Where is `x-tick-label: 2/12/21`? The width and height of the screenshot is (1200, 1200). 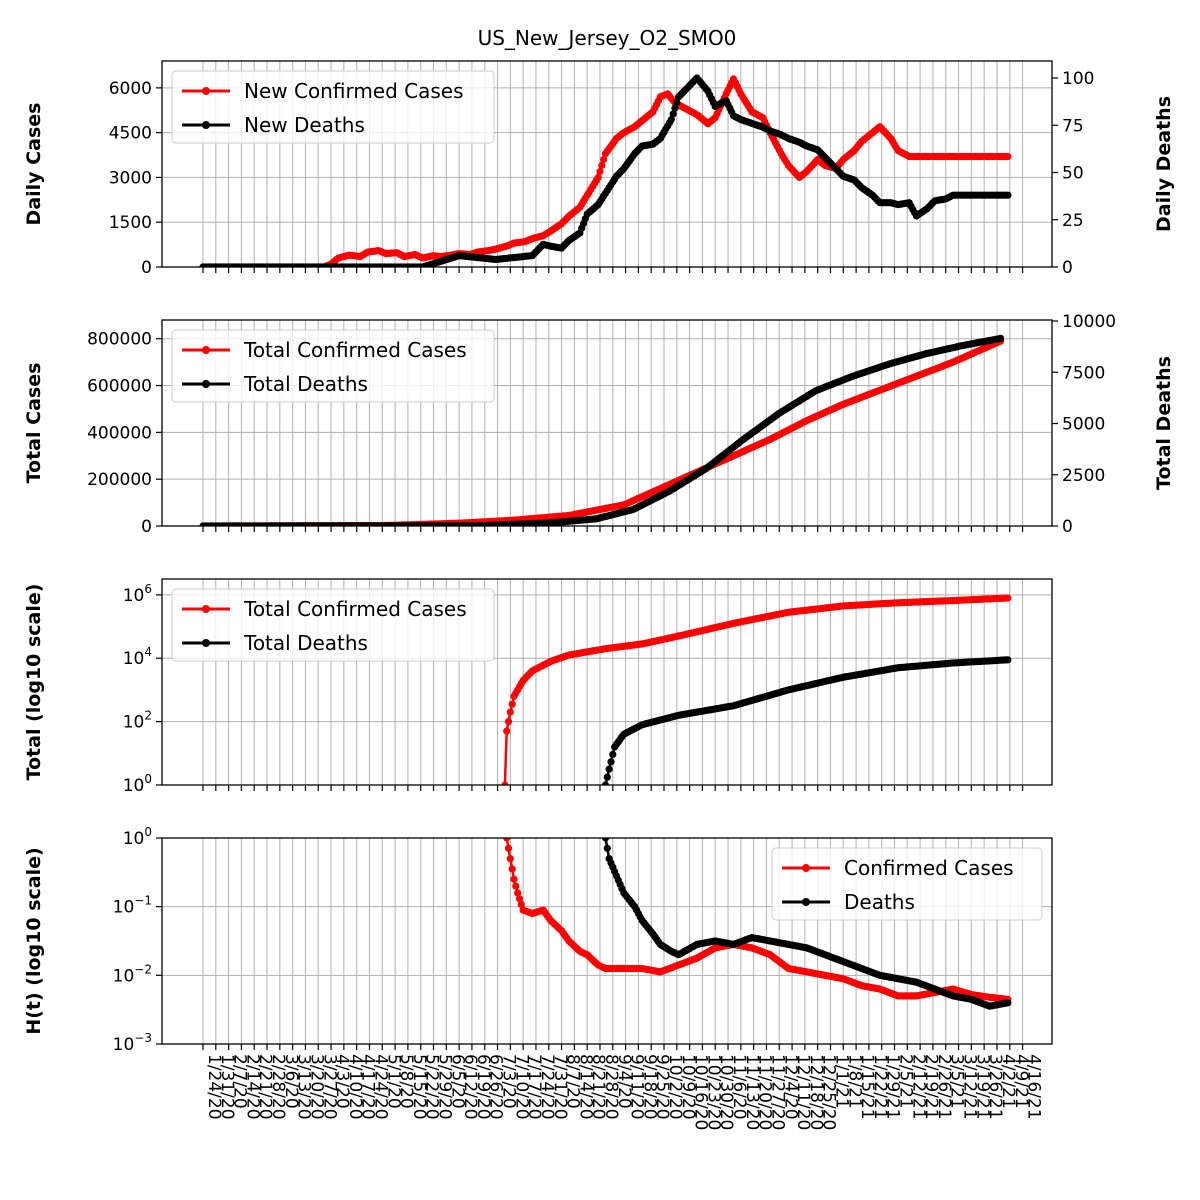 x-tick-label: 2/12/21 is located at coordinates (918, 1087).